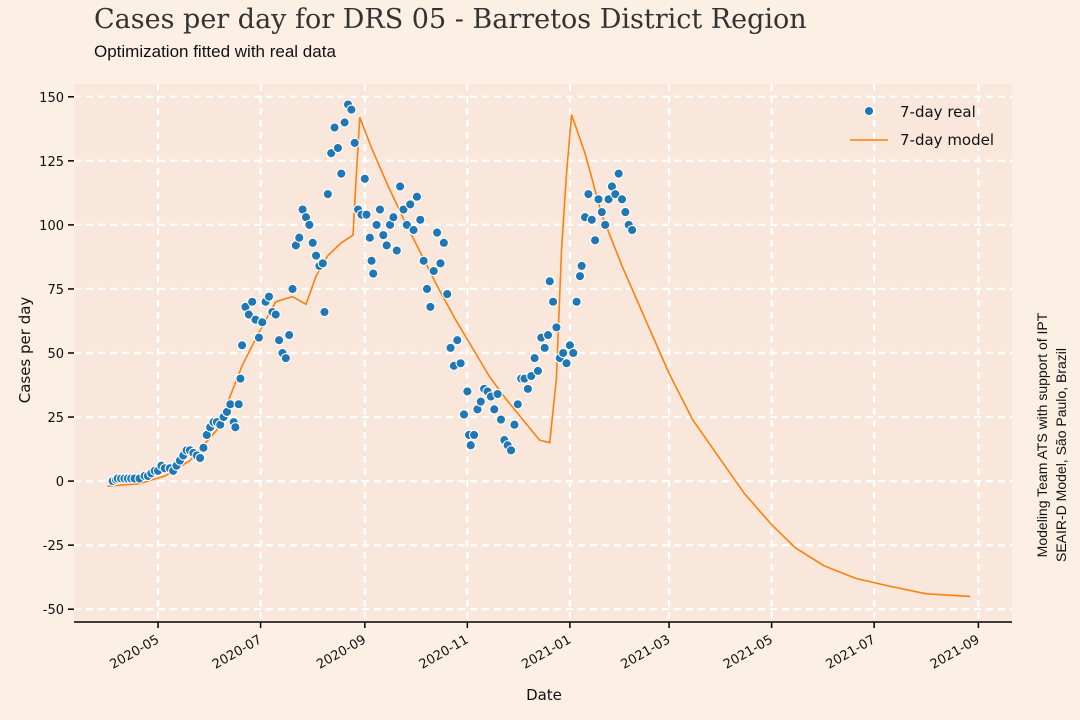 The height and width of the screenshot is (720, 1080). I want to click on x-tick-label: 2021-01, so click(546, 652).